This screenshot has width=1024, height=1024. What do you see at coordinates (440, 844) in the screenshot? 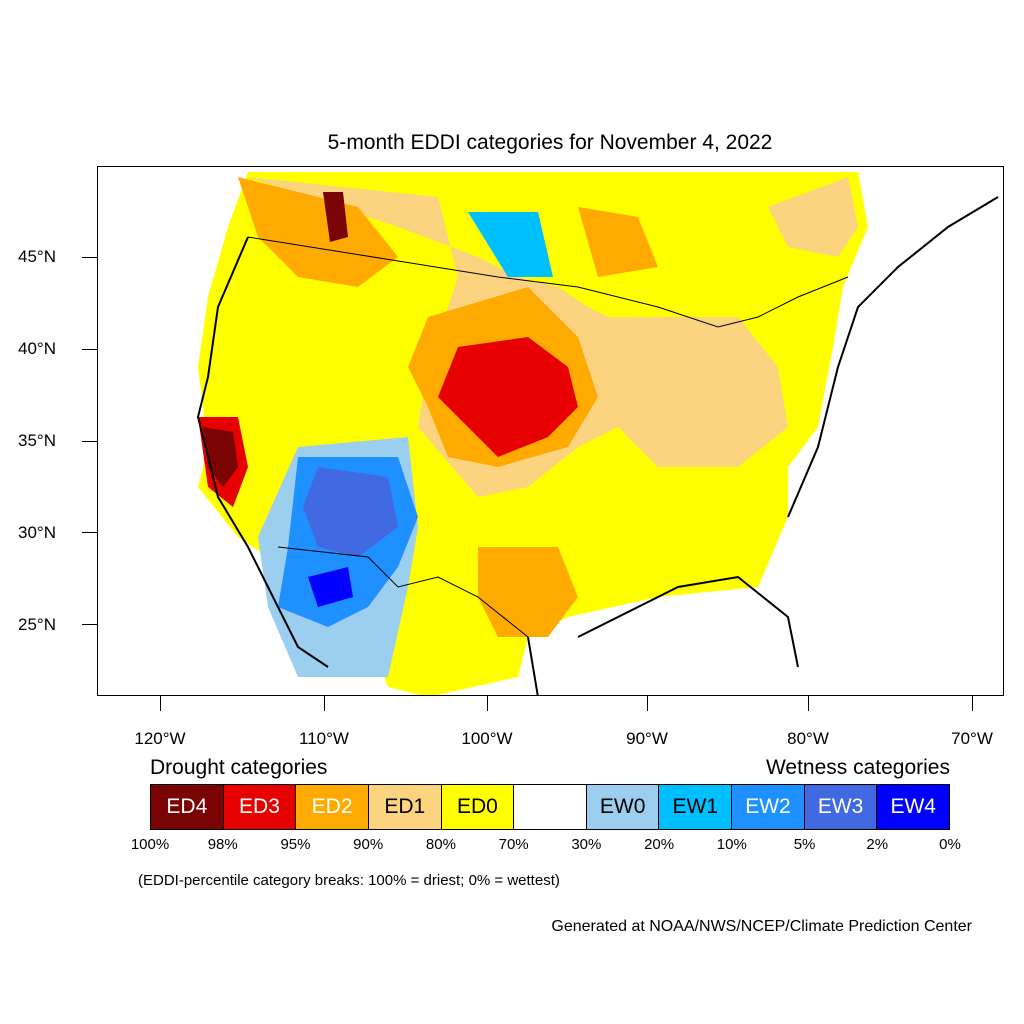
I see `percent-break-label: 80%` at bounding box center [440, 844].